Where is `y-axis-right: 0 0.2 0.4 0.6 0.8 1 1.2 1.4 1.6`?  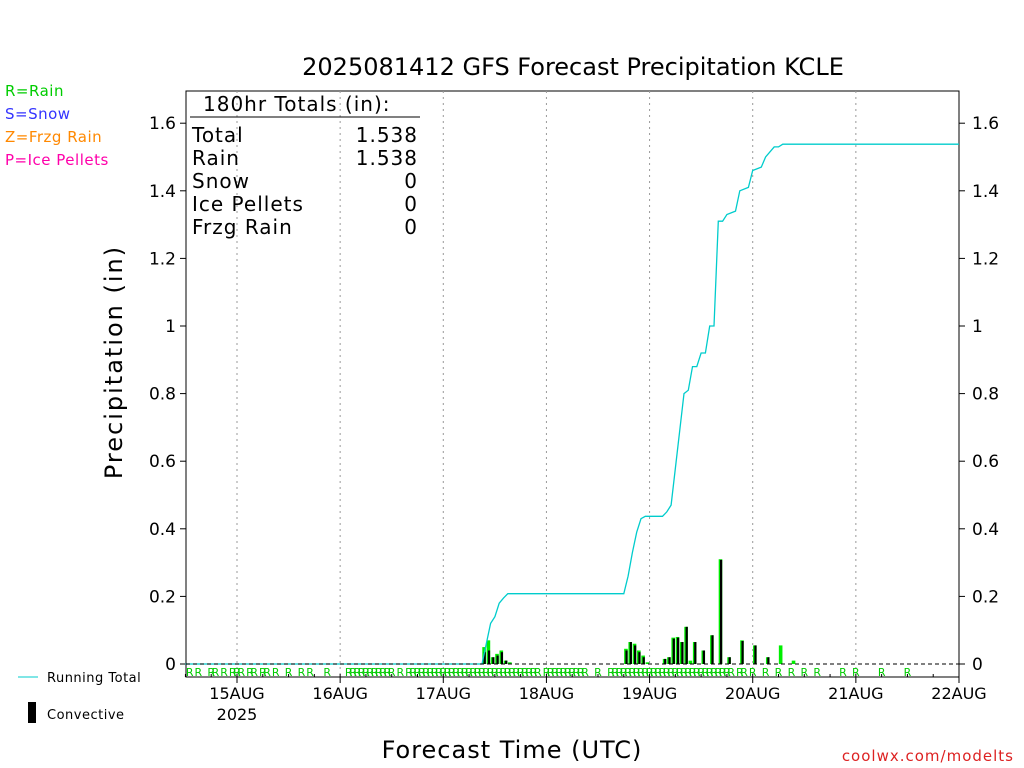 y-axis-right: 0 0.2 0.4 0.6 0.8 1 1.2 1.4 1.6 is located at coordinates (979, 394).